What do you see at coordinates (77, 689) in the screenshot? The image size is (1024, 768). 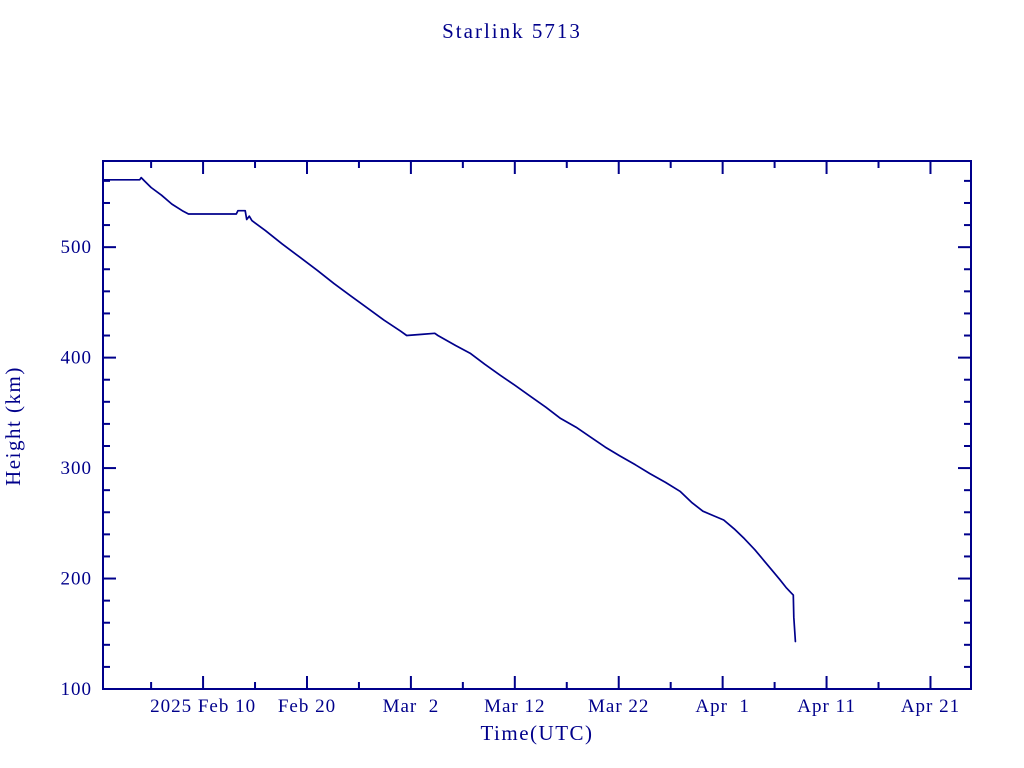 I see `y-tick-label: 100` at bounding box center [77, 689].